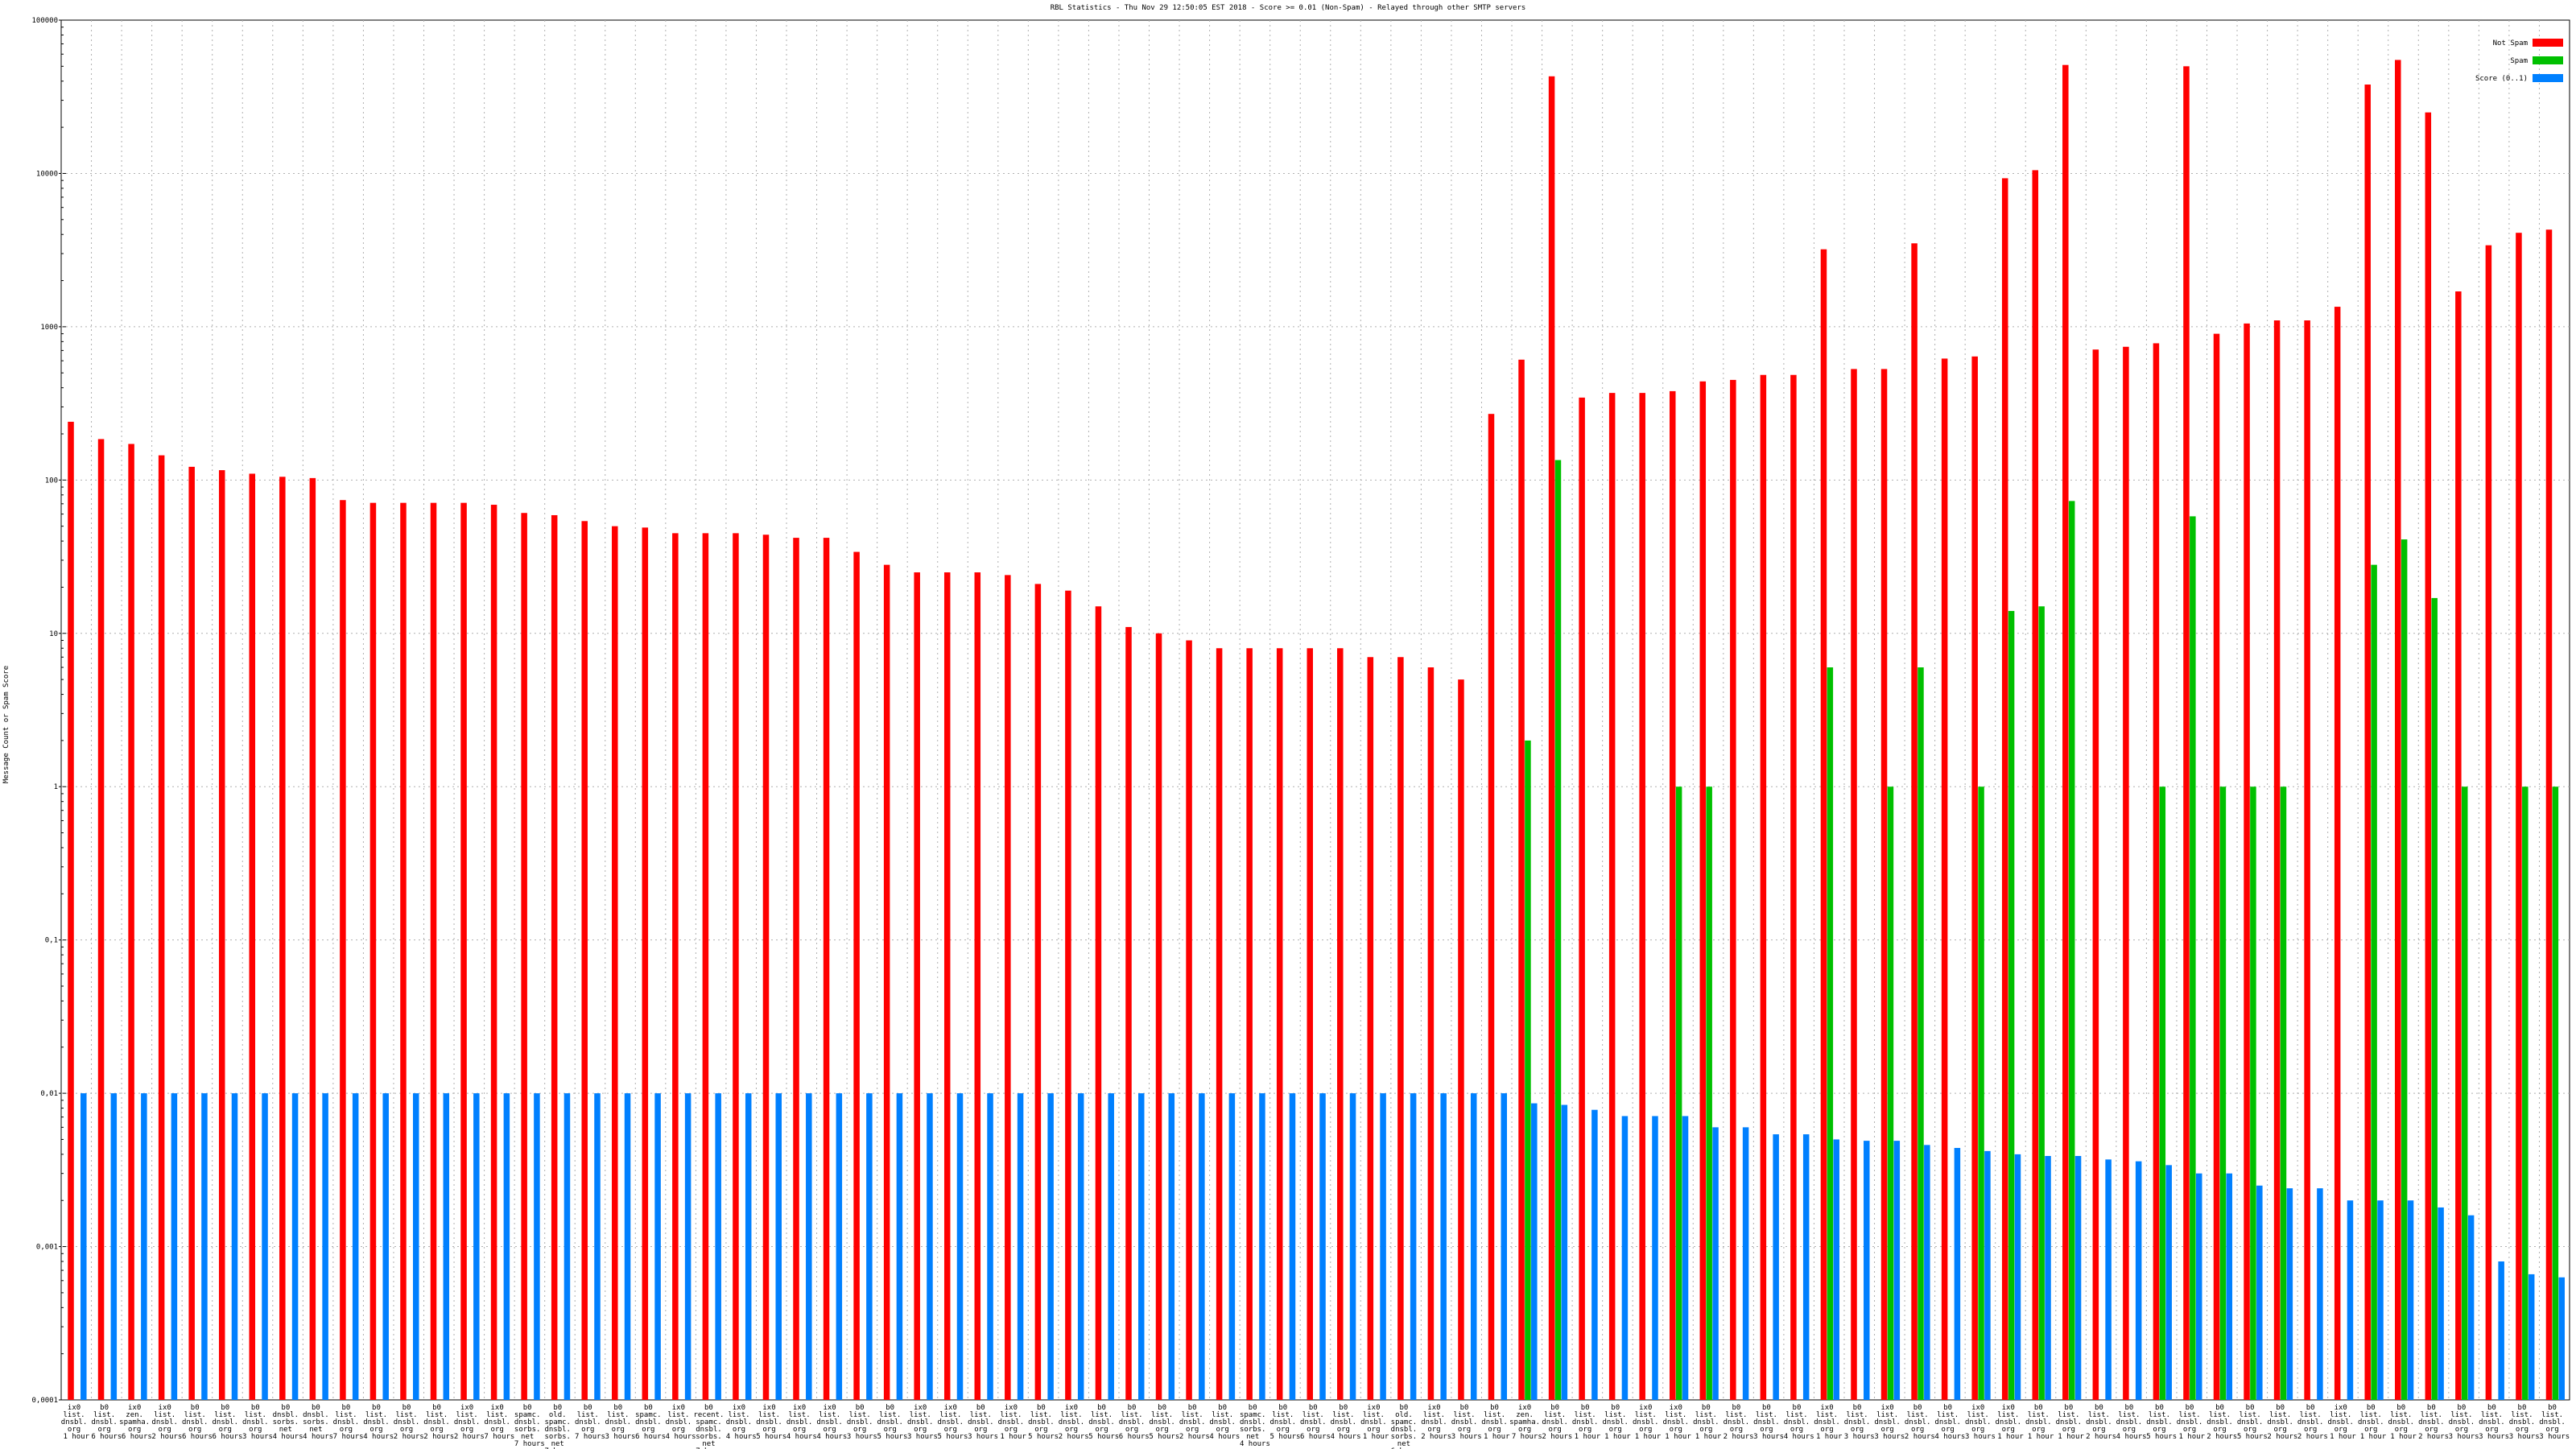  I want to click on y-tick-label: 0,1, so click(51, 941).